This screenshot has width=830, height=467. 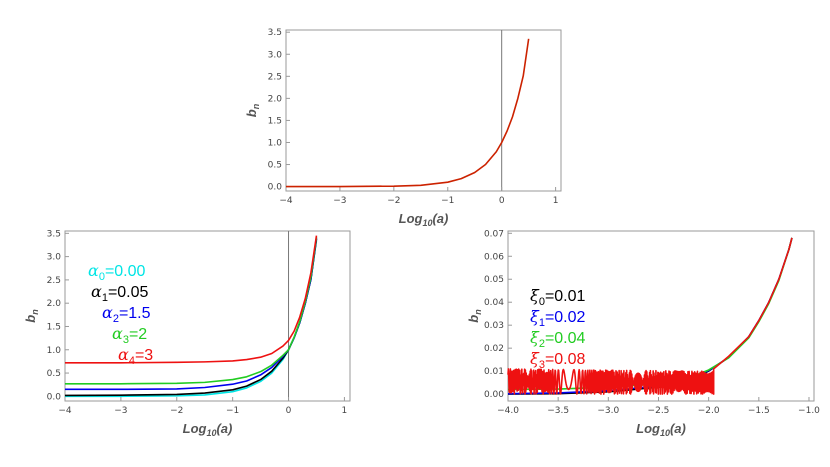 I want to click on x-tick-label: −2.0, so click(x=709, y=411).